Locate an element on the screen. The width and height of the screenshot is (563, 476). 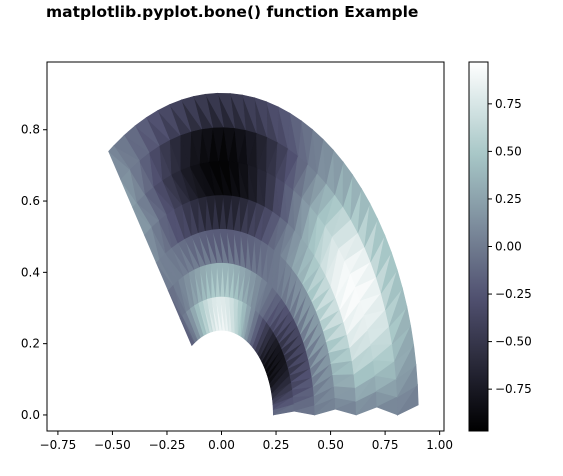
colorbar-tick-label: 0.25 is located at coordinates (508, 199).